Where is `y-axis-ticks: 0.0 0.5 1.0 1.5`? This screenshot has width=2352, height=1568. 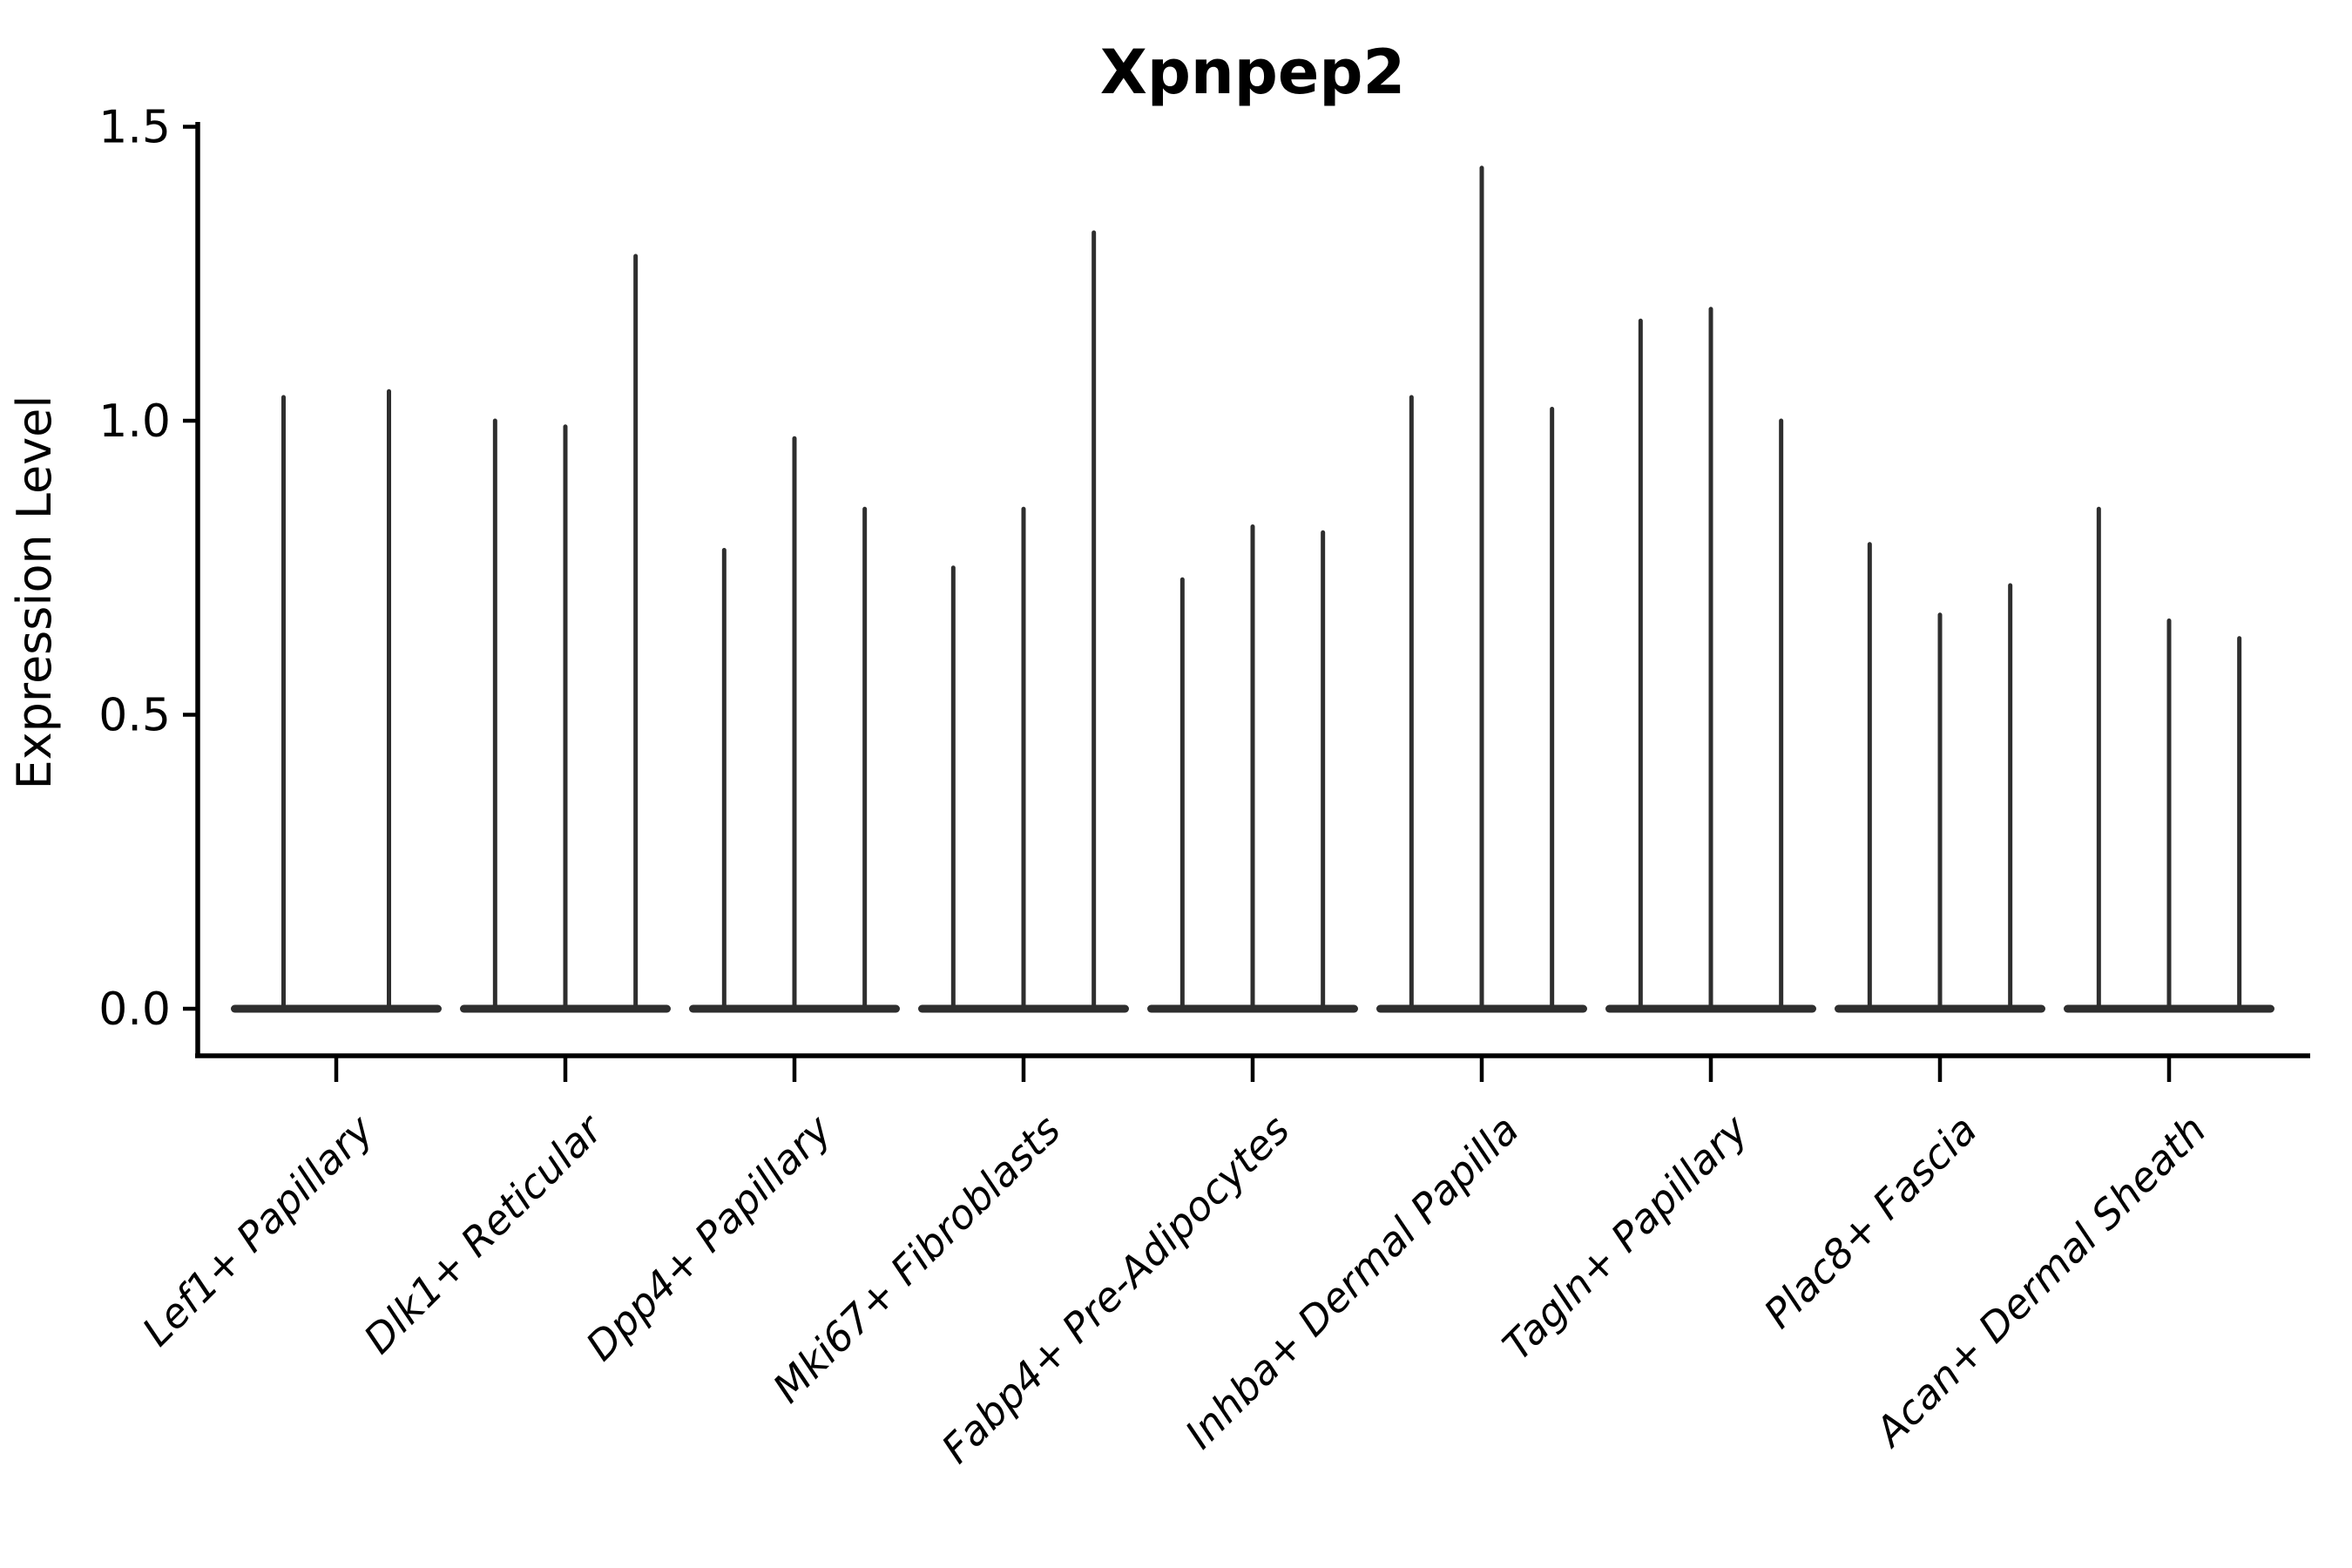
y-axis-ticks: 0.0 0.5 1.0 1.5 is located at coordinates (148, 569).